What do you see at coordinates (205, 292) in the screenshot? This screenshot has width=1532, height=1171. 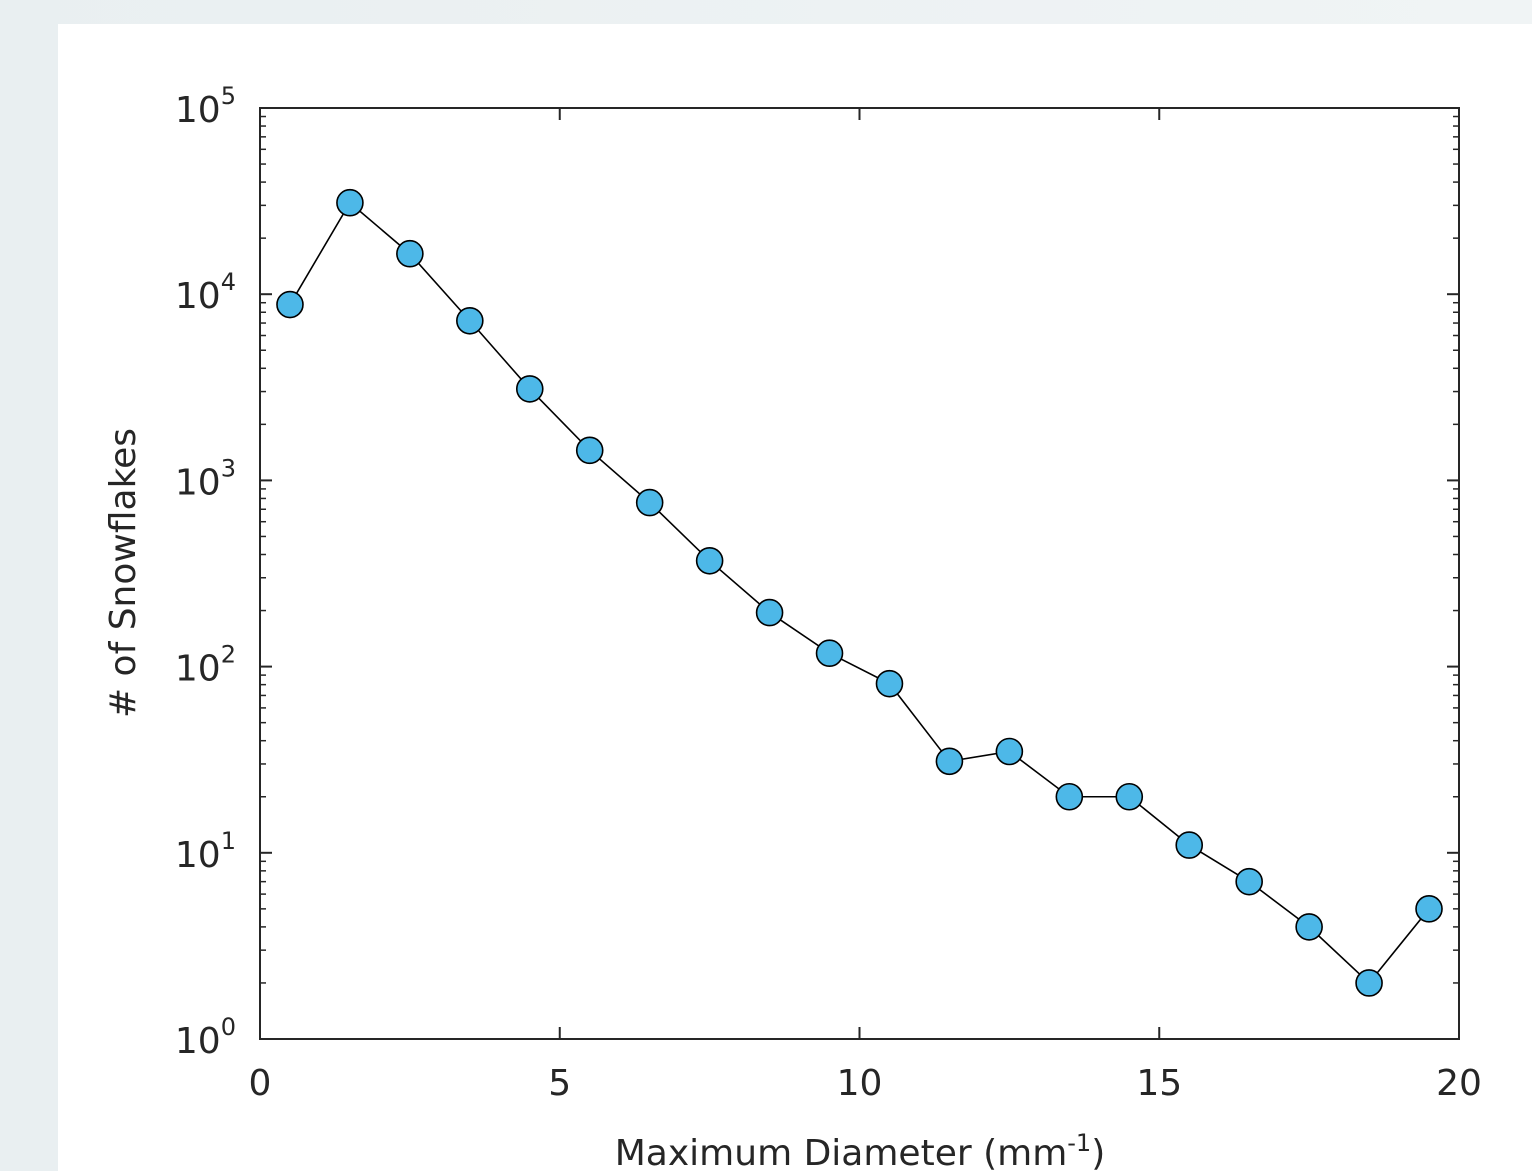 I see `y-tick-label-4: 10⁴` at bounding box center [205, 292].